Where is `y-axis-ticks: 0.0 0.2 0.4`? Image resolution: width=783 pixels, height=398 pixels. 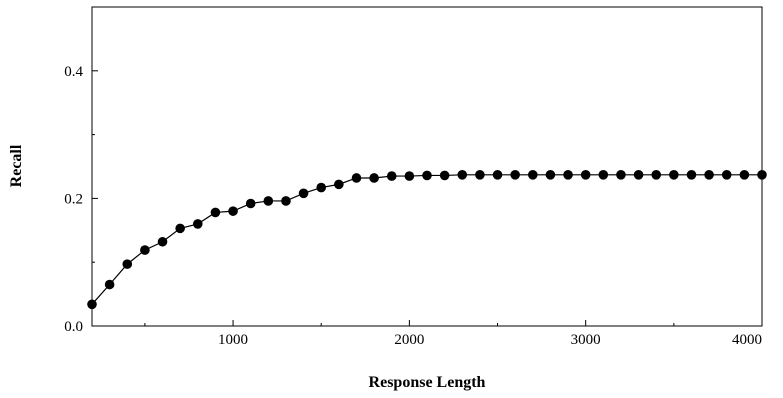
y-axis-ticks: 0.0 0.2 0.4 is located at coordinates (81, 170).